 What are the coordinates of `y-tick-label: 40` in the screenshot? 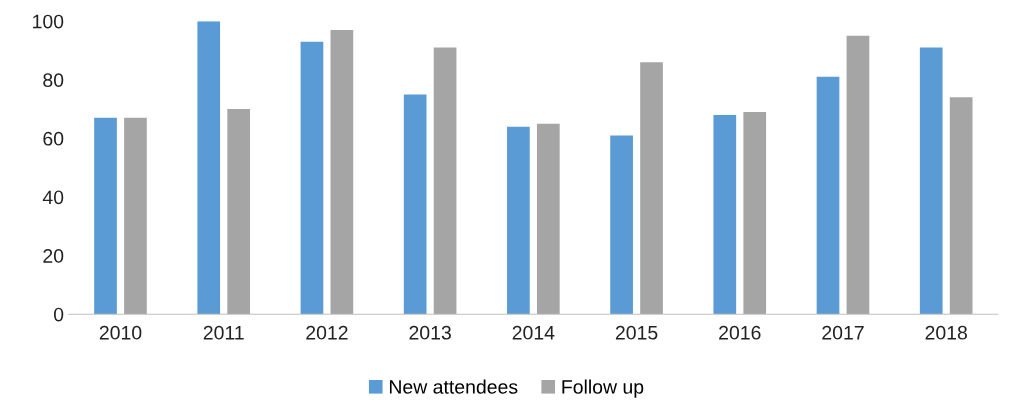 It's located at (53, 197).